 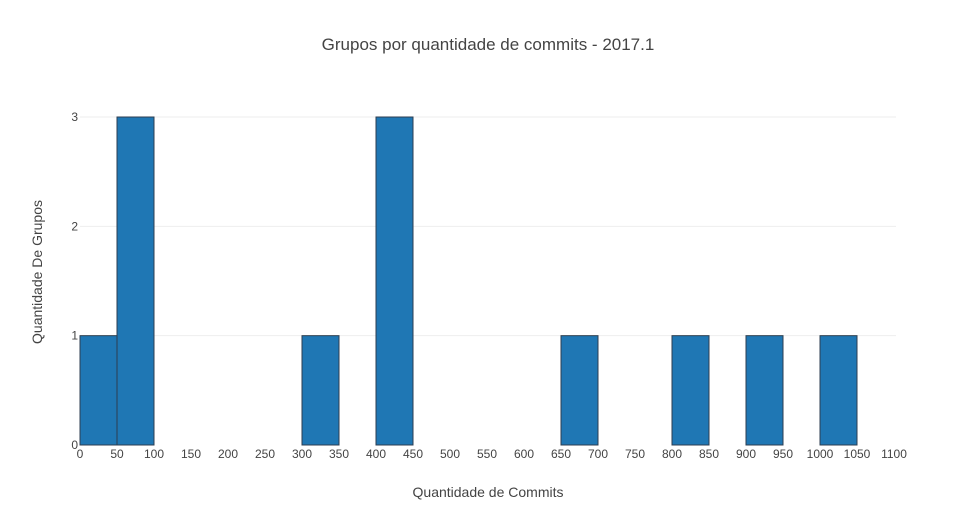 I want to click on x-tick-label: 650, so click(x=561, y=454).